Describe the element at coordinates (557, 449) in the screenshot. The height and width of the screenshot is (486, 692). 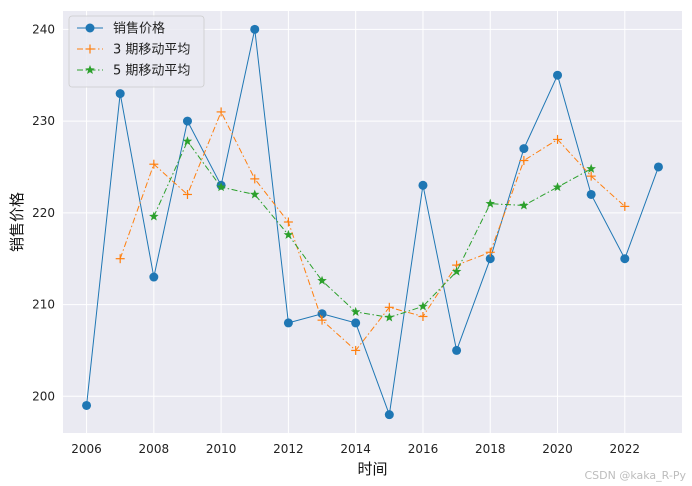
I see `x-tick-label: 2020` at that location.